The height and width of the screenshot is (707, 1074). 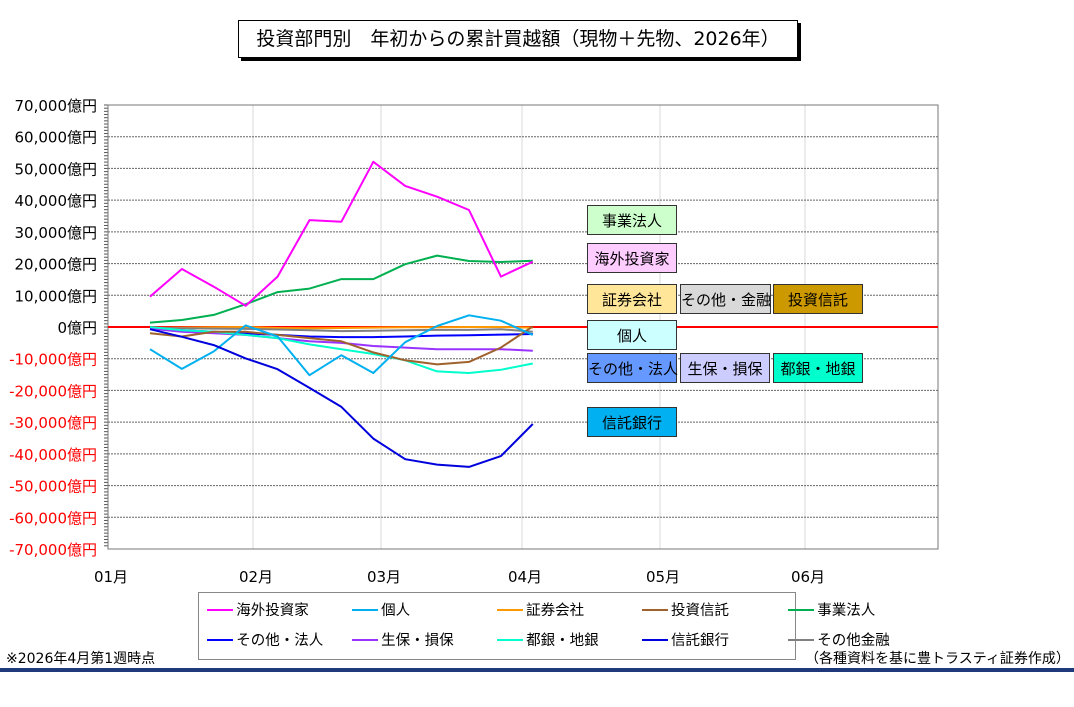 I want to click on legend-item: 事業法人, so click(x=831, y=609).